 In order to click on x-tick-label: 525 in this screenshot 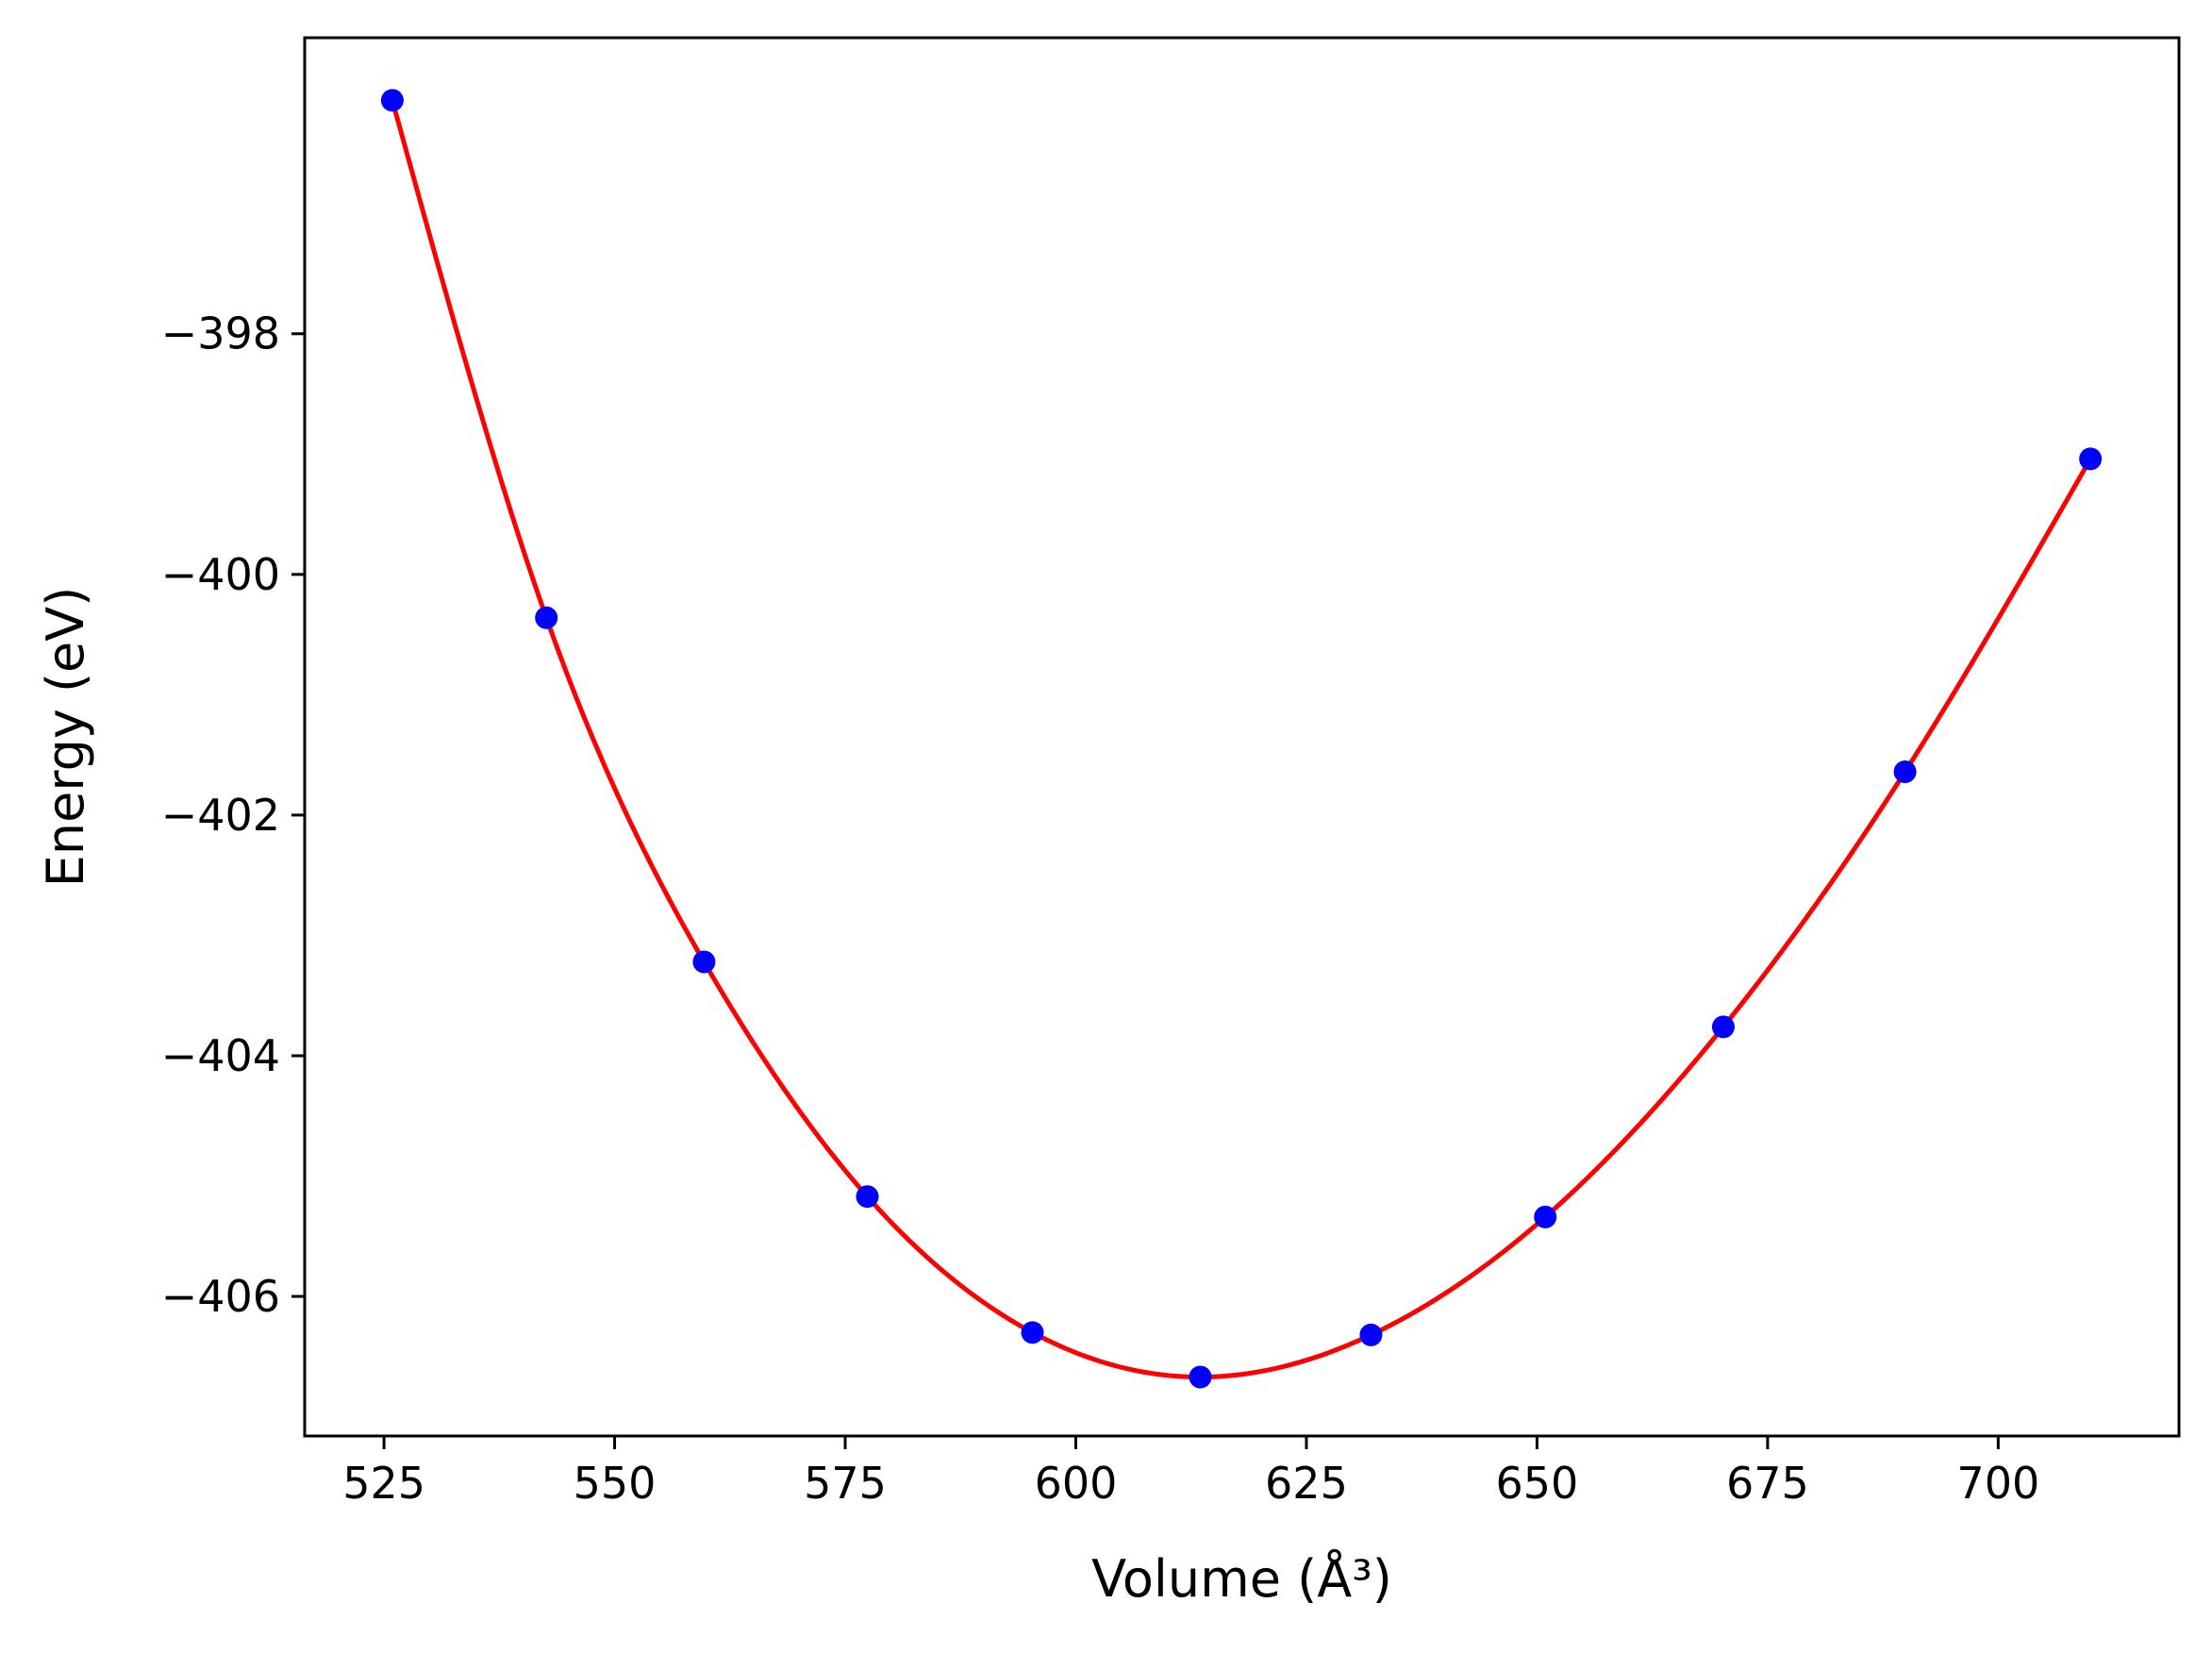, I will do `click(384, 1483)`.